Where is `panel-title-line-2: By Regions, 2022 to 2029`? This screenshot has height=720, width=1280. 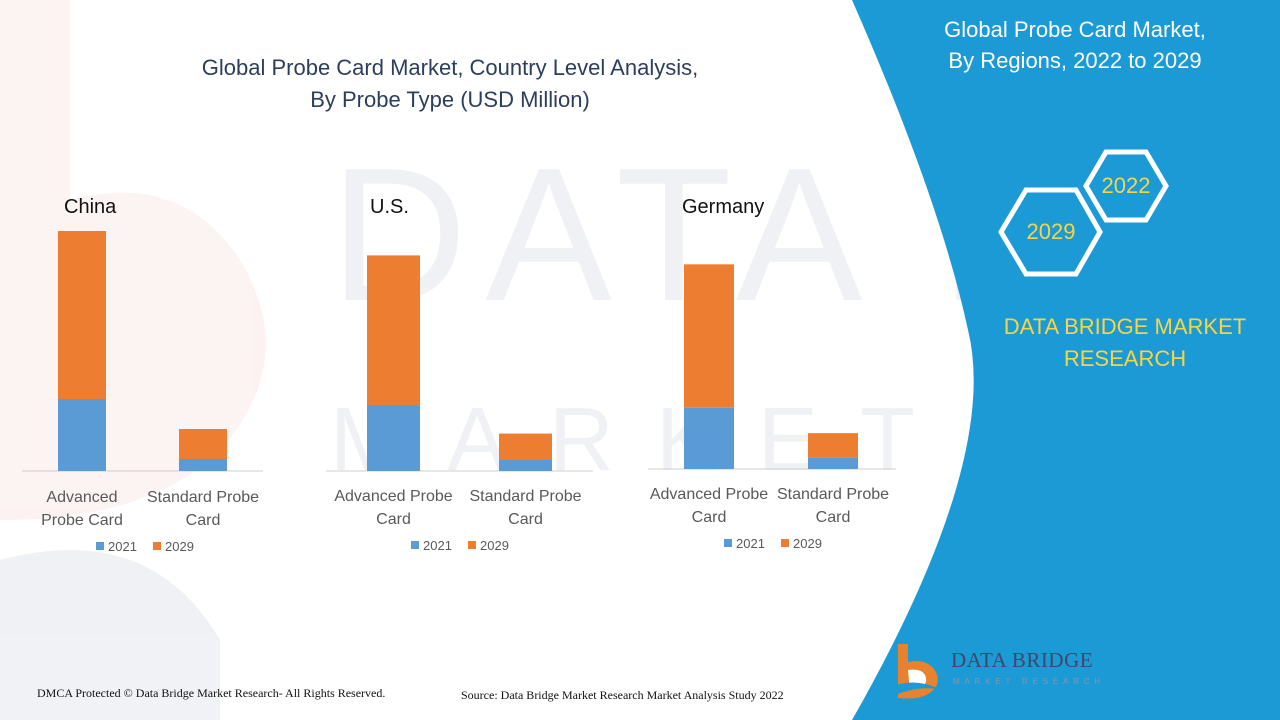
panel-title-line-2: By Regions, 2022 to 2029 is located at coordinates (1075, 60).